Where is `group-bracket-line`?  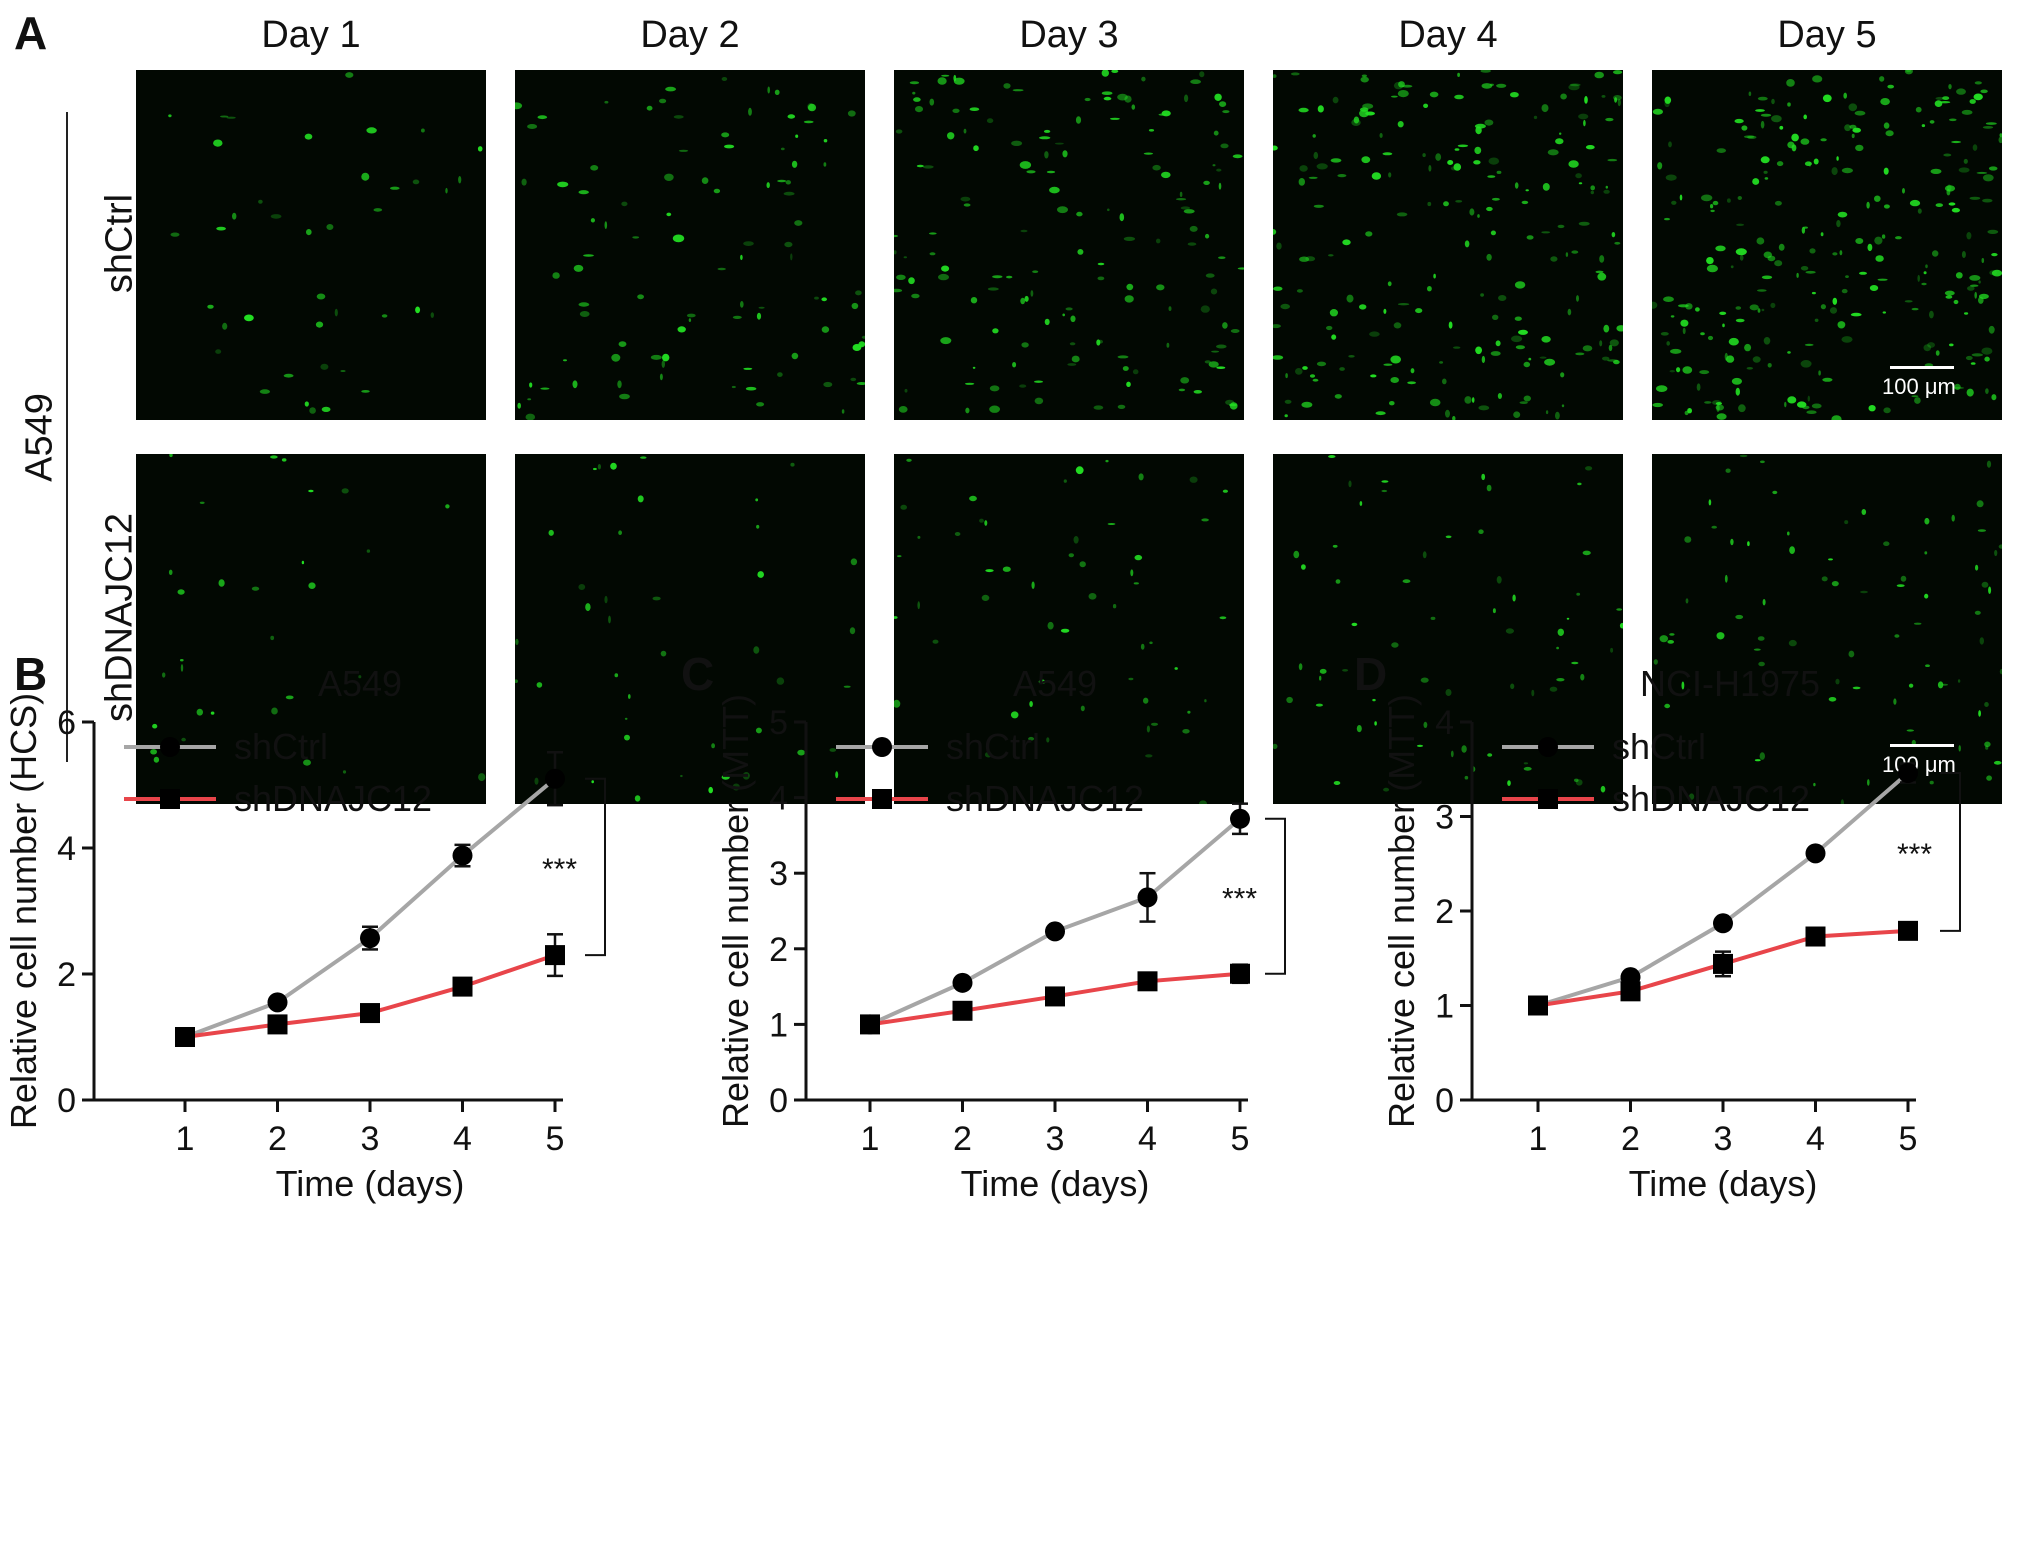 group-bracket-line is located at coordinates (67, 437).